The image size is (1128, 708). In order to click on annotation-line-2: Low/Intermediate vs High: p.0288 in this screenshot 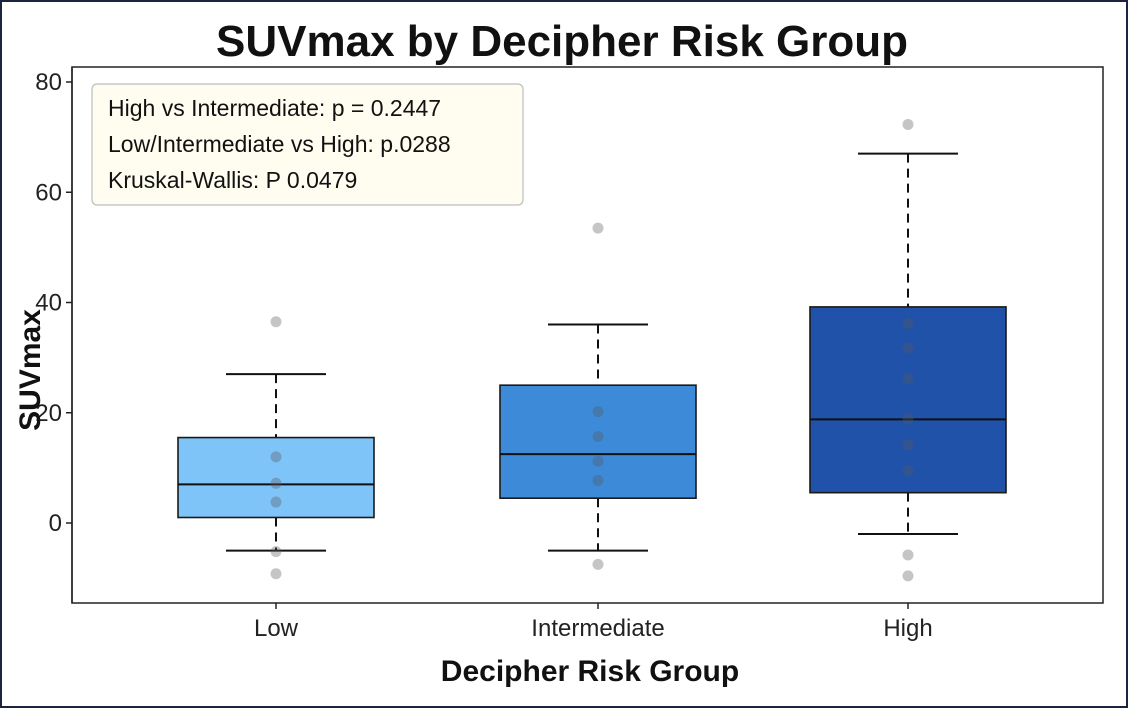, I will do `click(279, 144)`.